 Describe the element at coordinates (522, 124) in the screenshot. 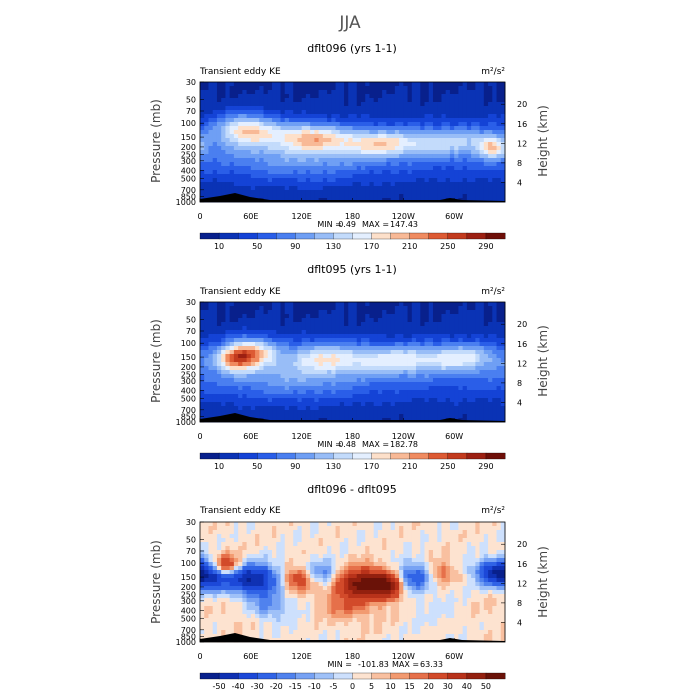

I see `height-tick-label: 16` at that location.